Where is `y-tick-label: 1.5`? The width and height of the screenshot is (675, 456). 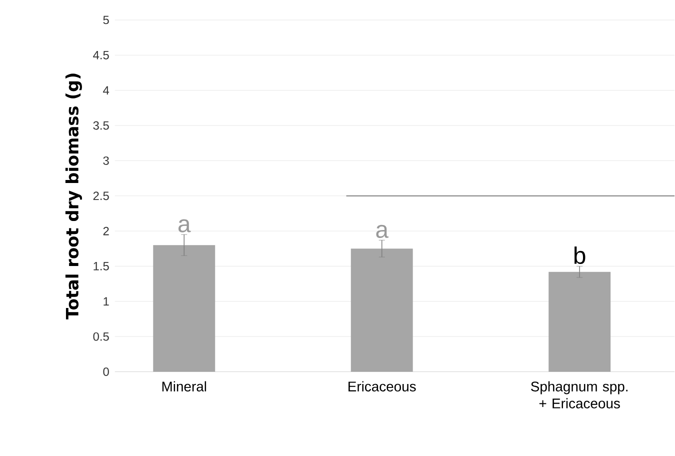
y-tick-label: 1.5 is located at coordinates (101, 266).